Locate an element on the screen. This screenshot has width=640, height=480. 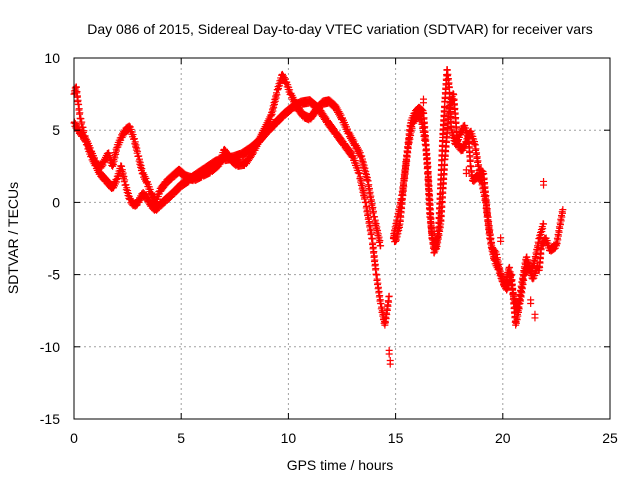
y-tick-label: -10 is located at coordinates (50, 347).